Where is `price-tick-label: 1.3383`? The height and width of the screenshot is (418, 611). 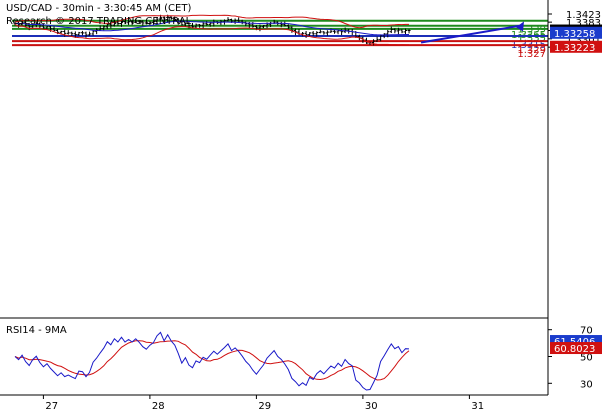
price-tick-label: 1.3383 is located at coordinates (583, 23).